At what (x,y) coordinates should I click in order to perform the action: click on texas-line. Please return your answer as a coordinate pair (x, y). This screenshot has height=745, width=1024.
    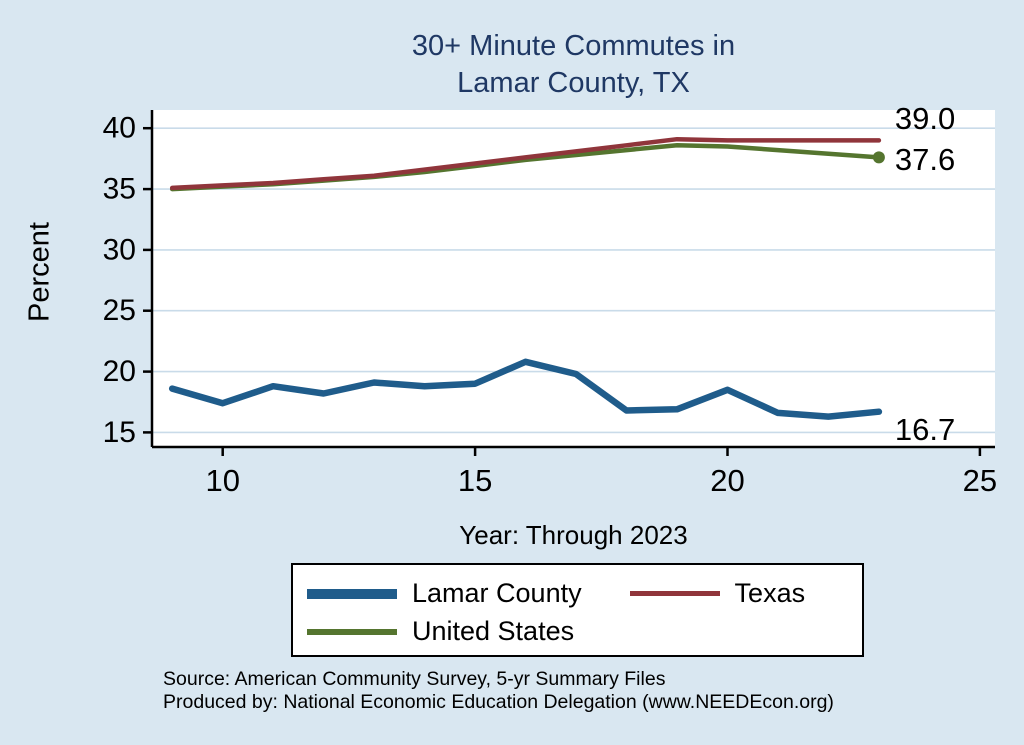
    Looking at the image, I should click on (525, 163).